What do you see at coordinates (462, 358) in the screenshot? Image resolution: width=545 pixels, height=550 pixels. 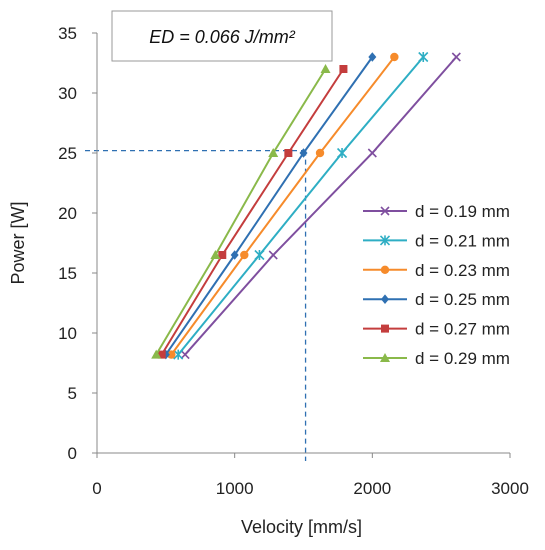 I see `legend-label: d = 0.29 mm` at bounding box center [462, 358].